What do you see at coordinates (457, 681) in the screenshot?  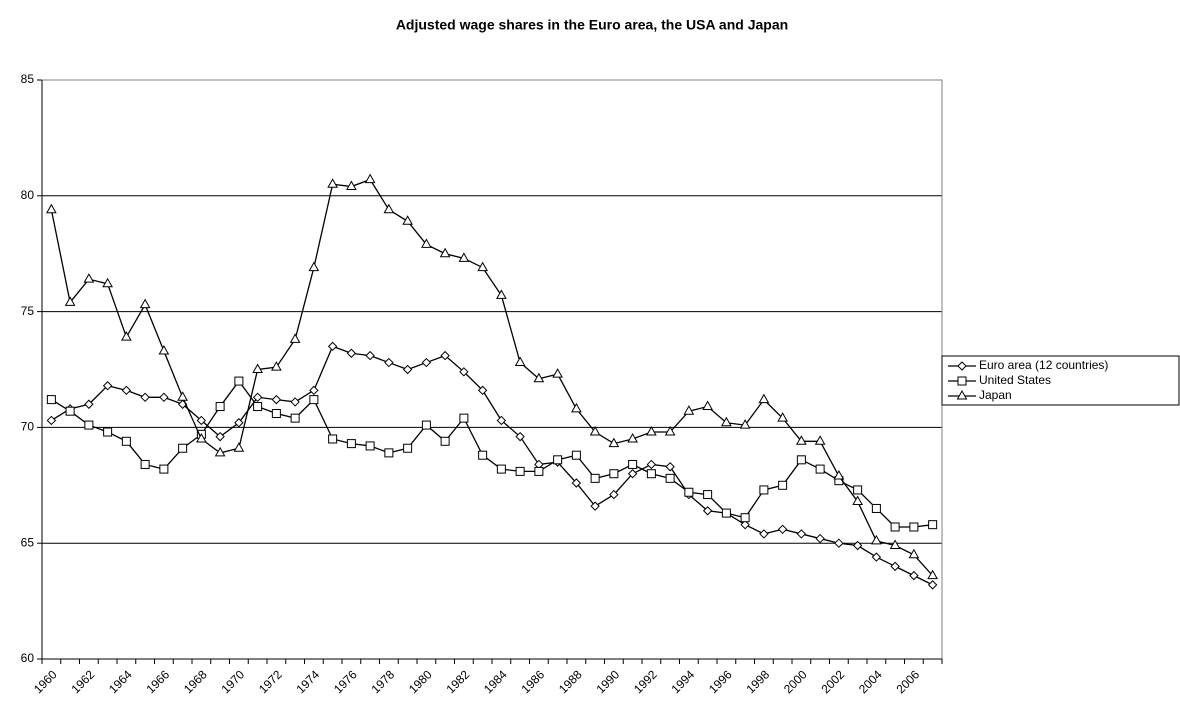 I see `x-tick-label: 1982` at bounding box center [457, 681].